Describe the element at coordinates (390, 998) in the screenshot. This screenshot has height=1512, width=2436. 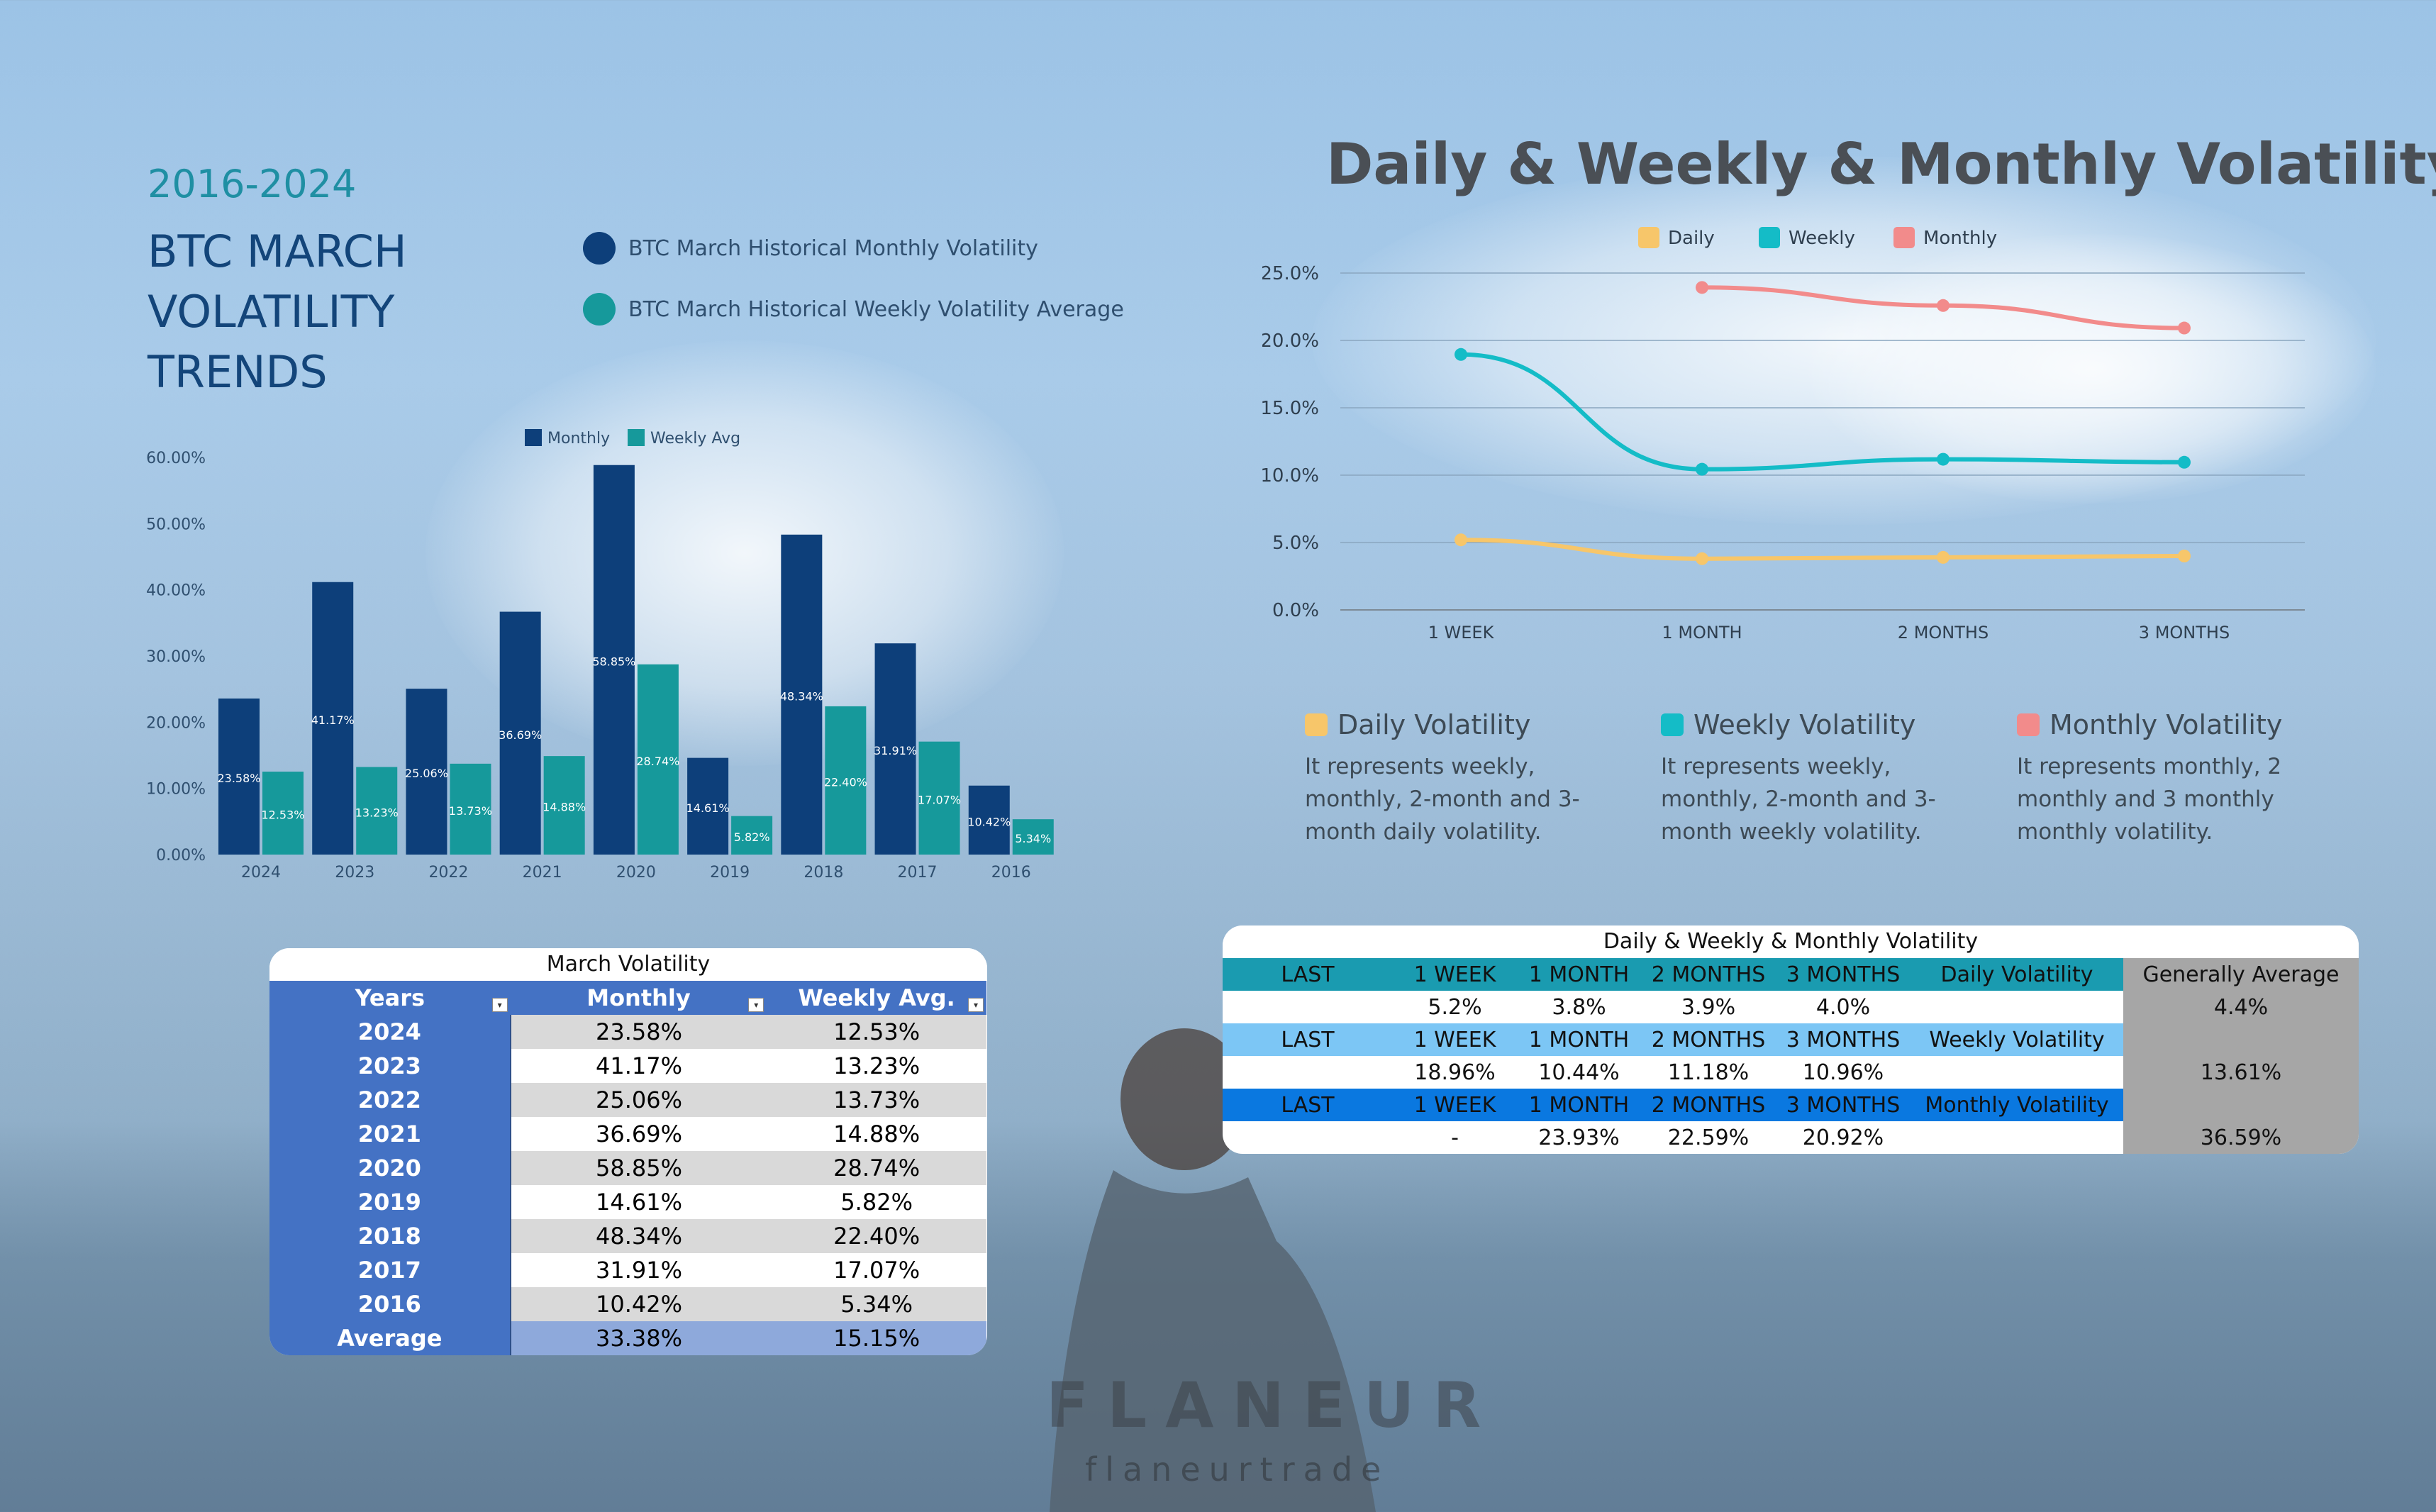
I see `header-years: Years ▾` at that location.